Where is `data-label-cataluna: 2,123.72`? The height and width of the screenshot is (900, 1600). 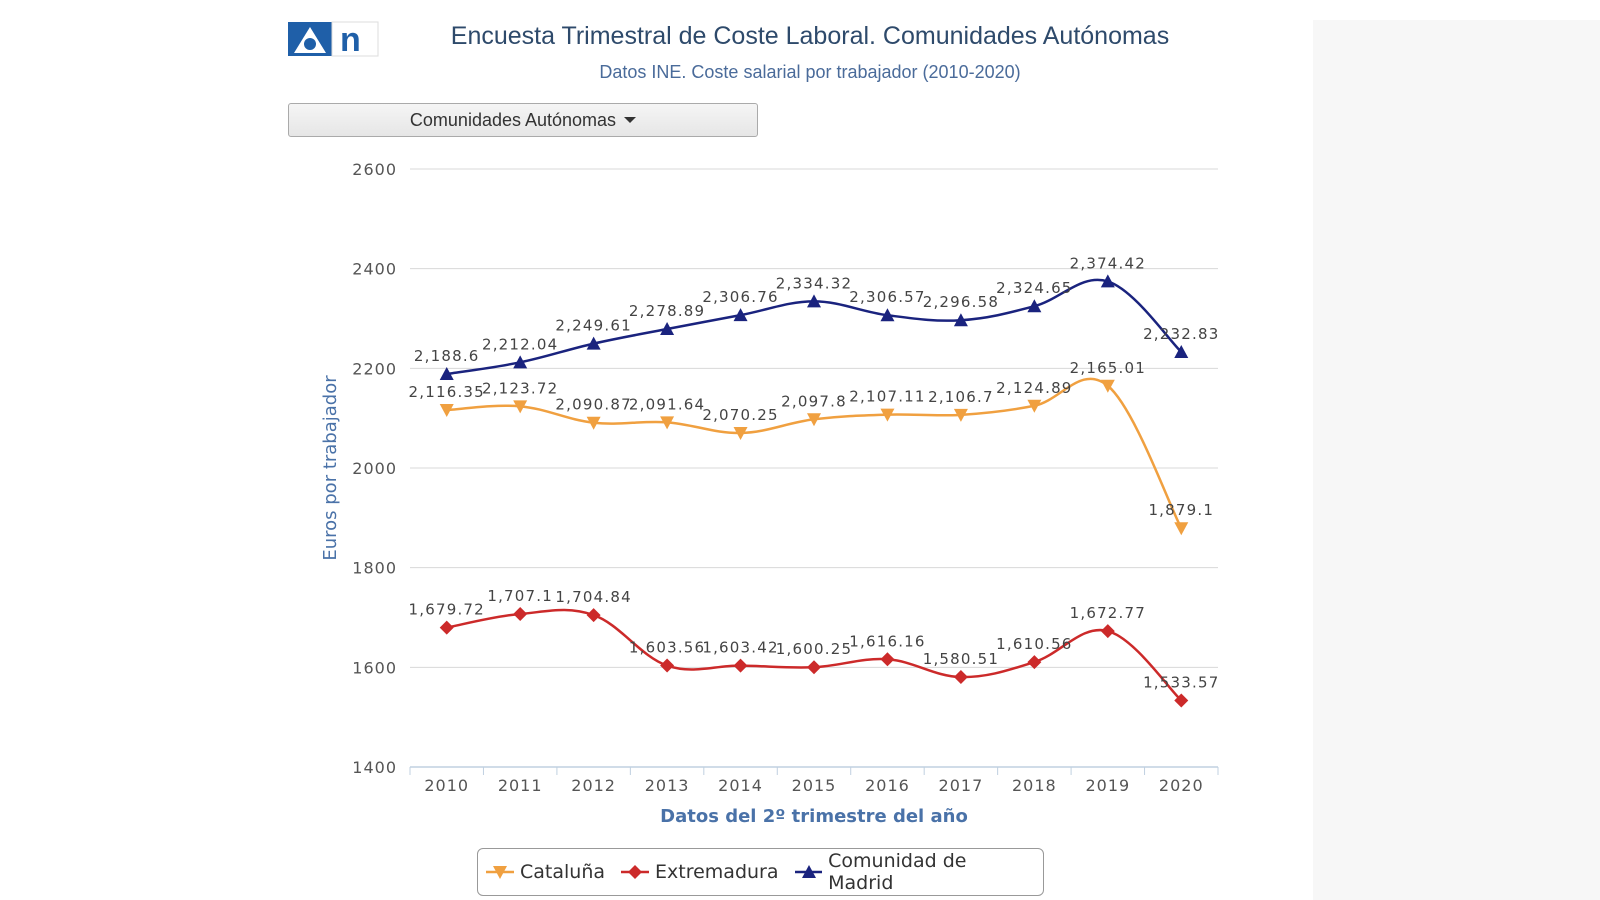 data-label-cataluna: 2,123.72 is located at coordinates (520, 388).